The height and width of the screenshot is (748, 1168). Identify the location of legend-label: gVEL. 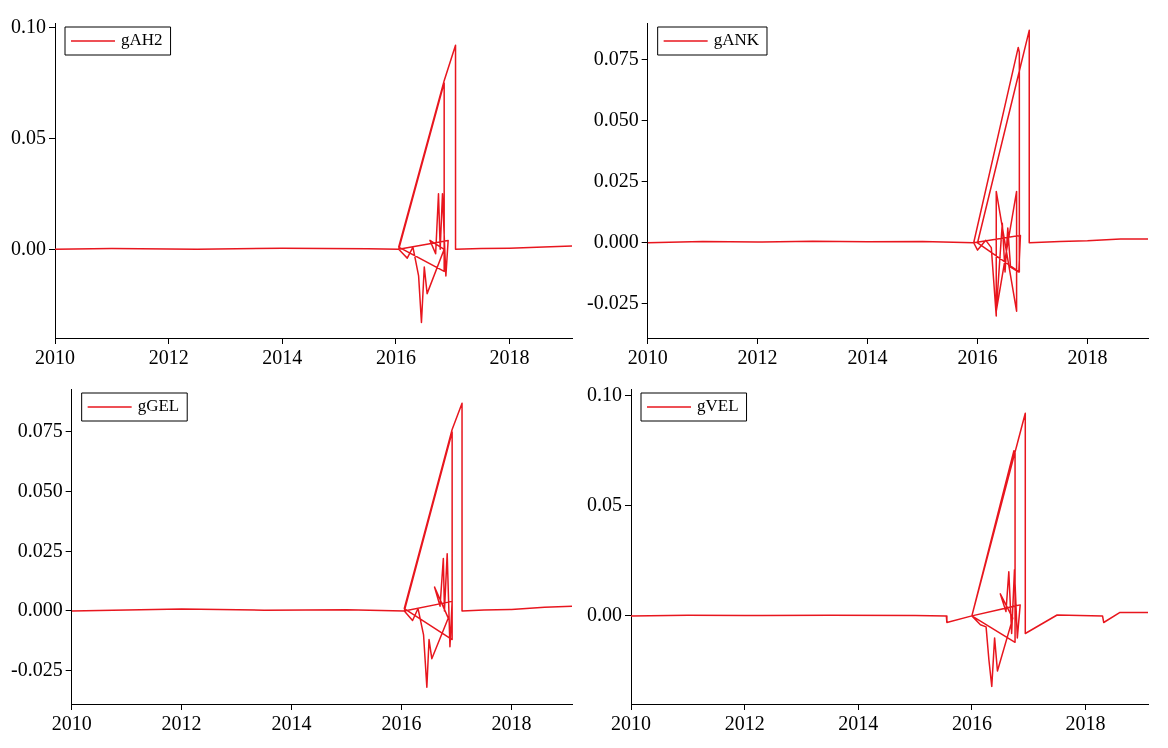
(718, 406).